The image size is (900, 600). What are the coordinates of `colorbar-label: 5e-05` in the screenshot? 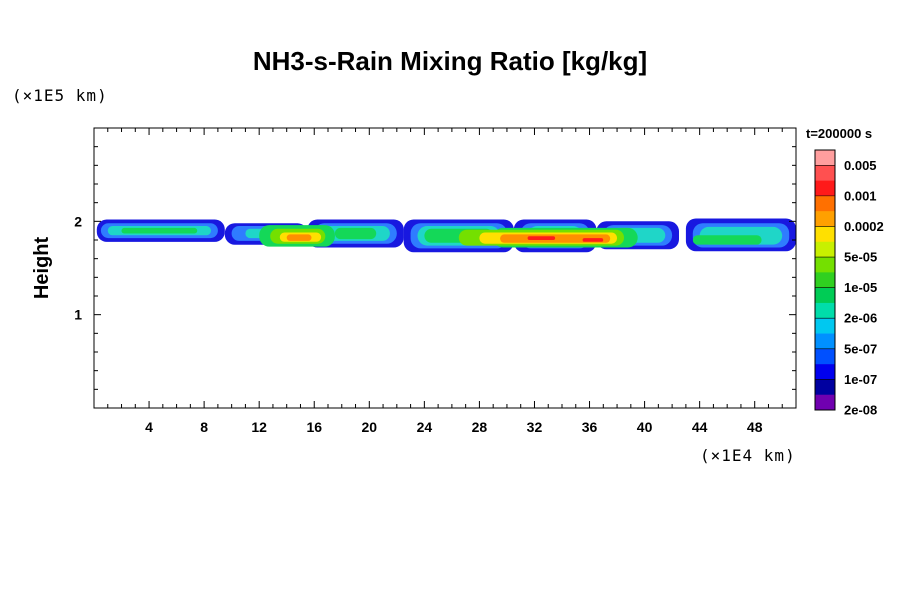 It's located at (860, 257).